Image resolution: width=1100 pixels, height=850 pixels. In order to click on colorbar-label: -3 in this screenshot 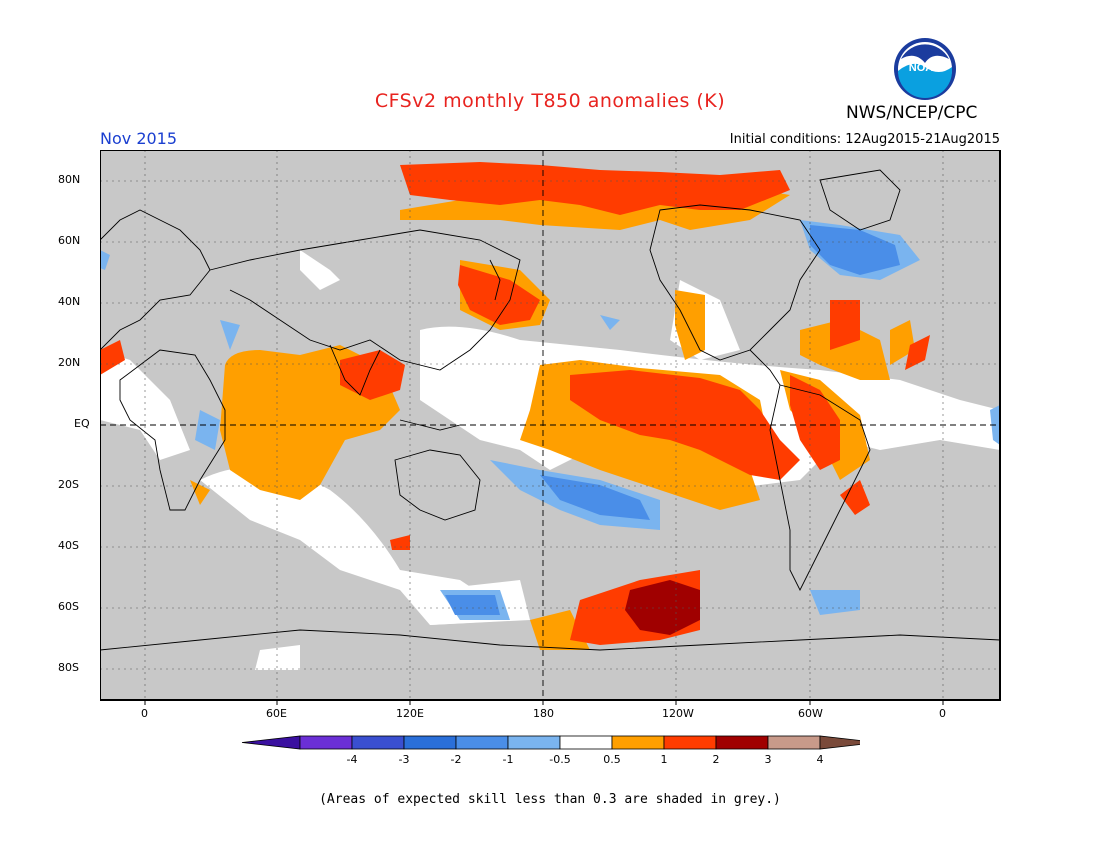, I will do `click(404, 759)`.